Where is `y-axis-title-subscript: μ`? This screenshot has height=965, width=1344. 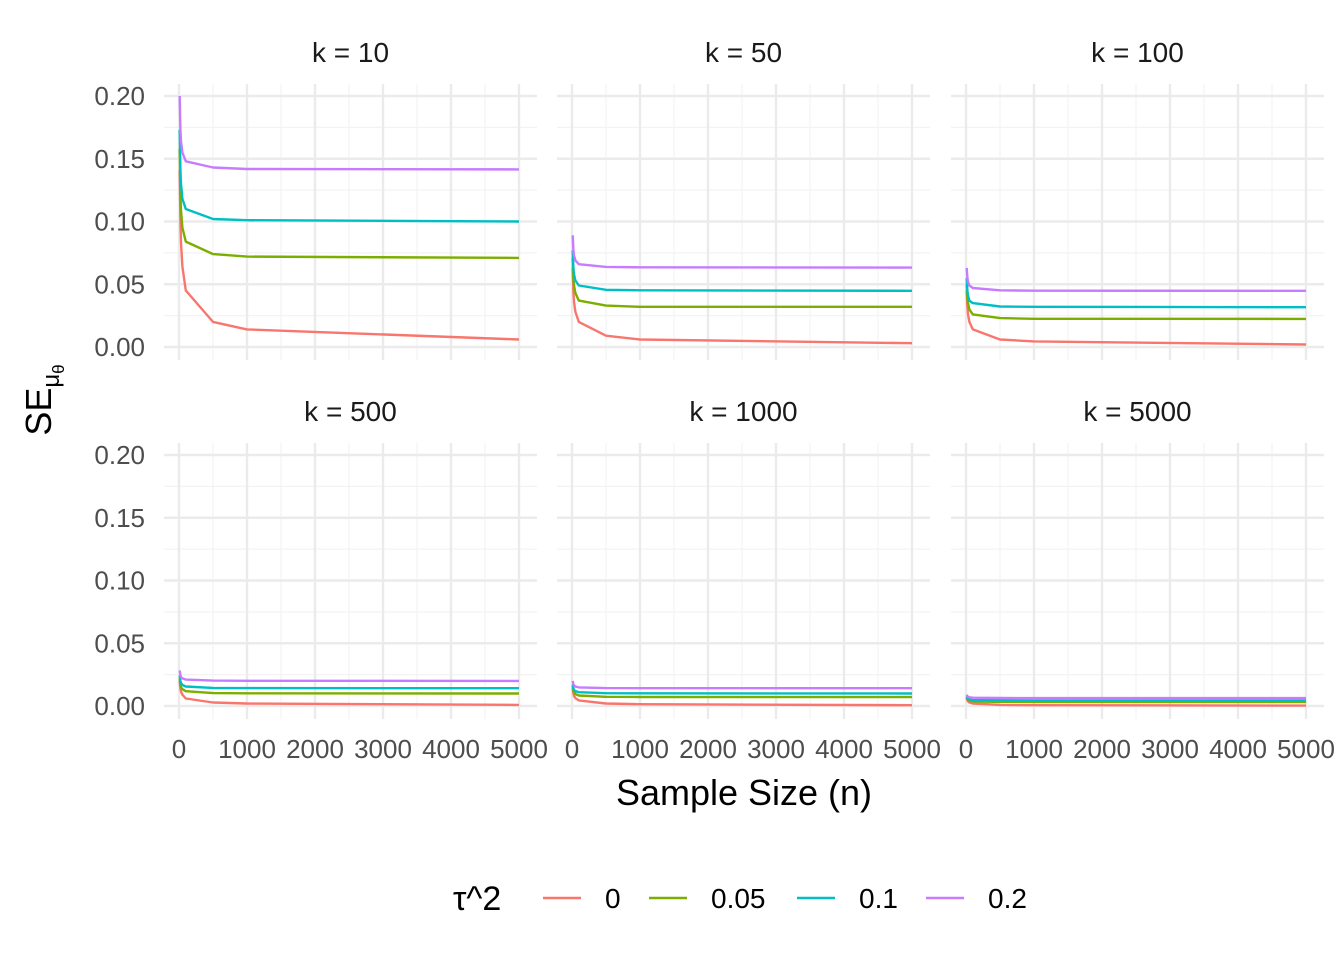
y-axis-title-subscript: μ is located at coordinates (51, 381).